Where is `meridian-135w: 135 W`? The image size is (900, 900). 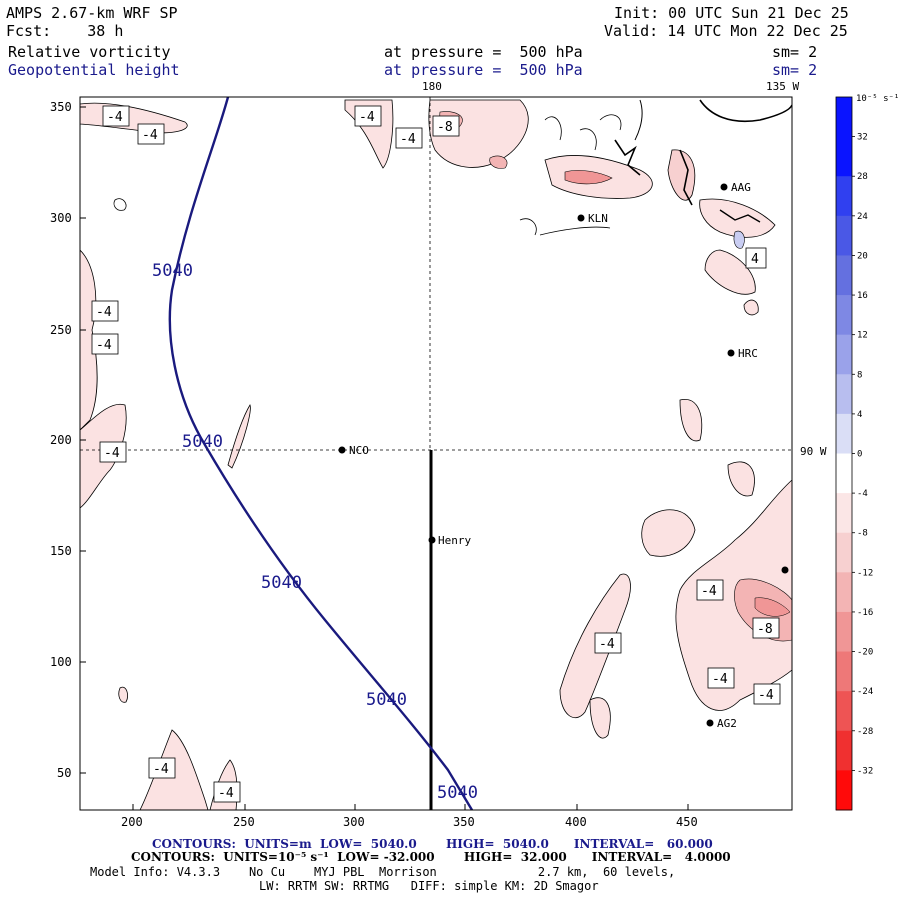 meridian-135w: 135 W is located at coordinates (782, 86).